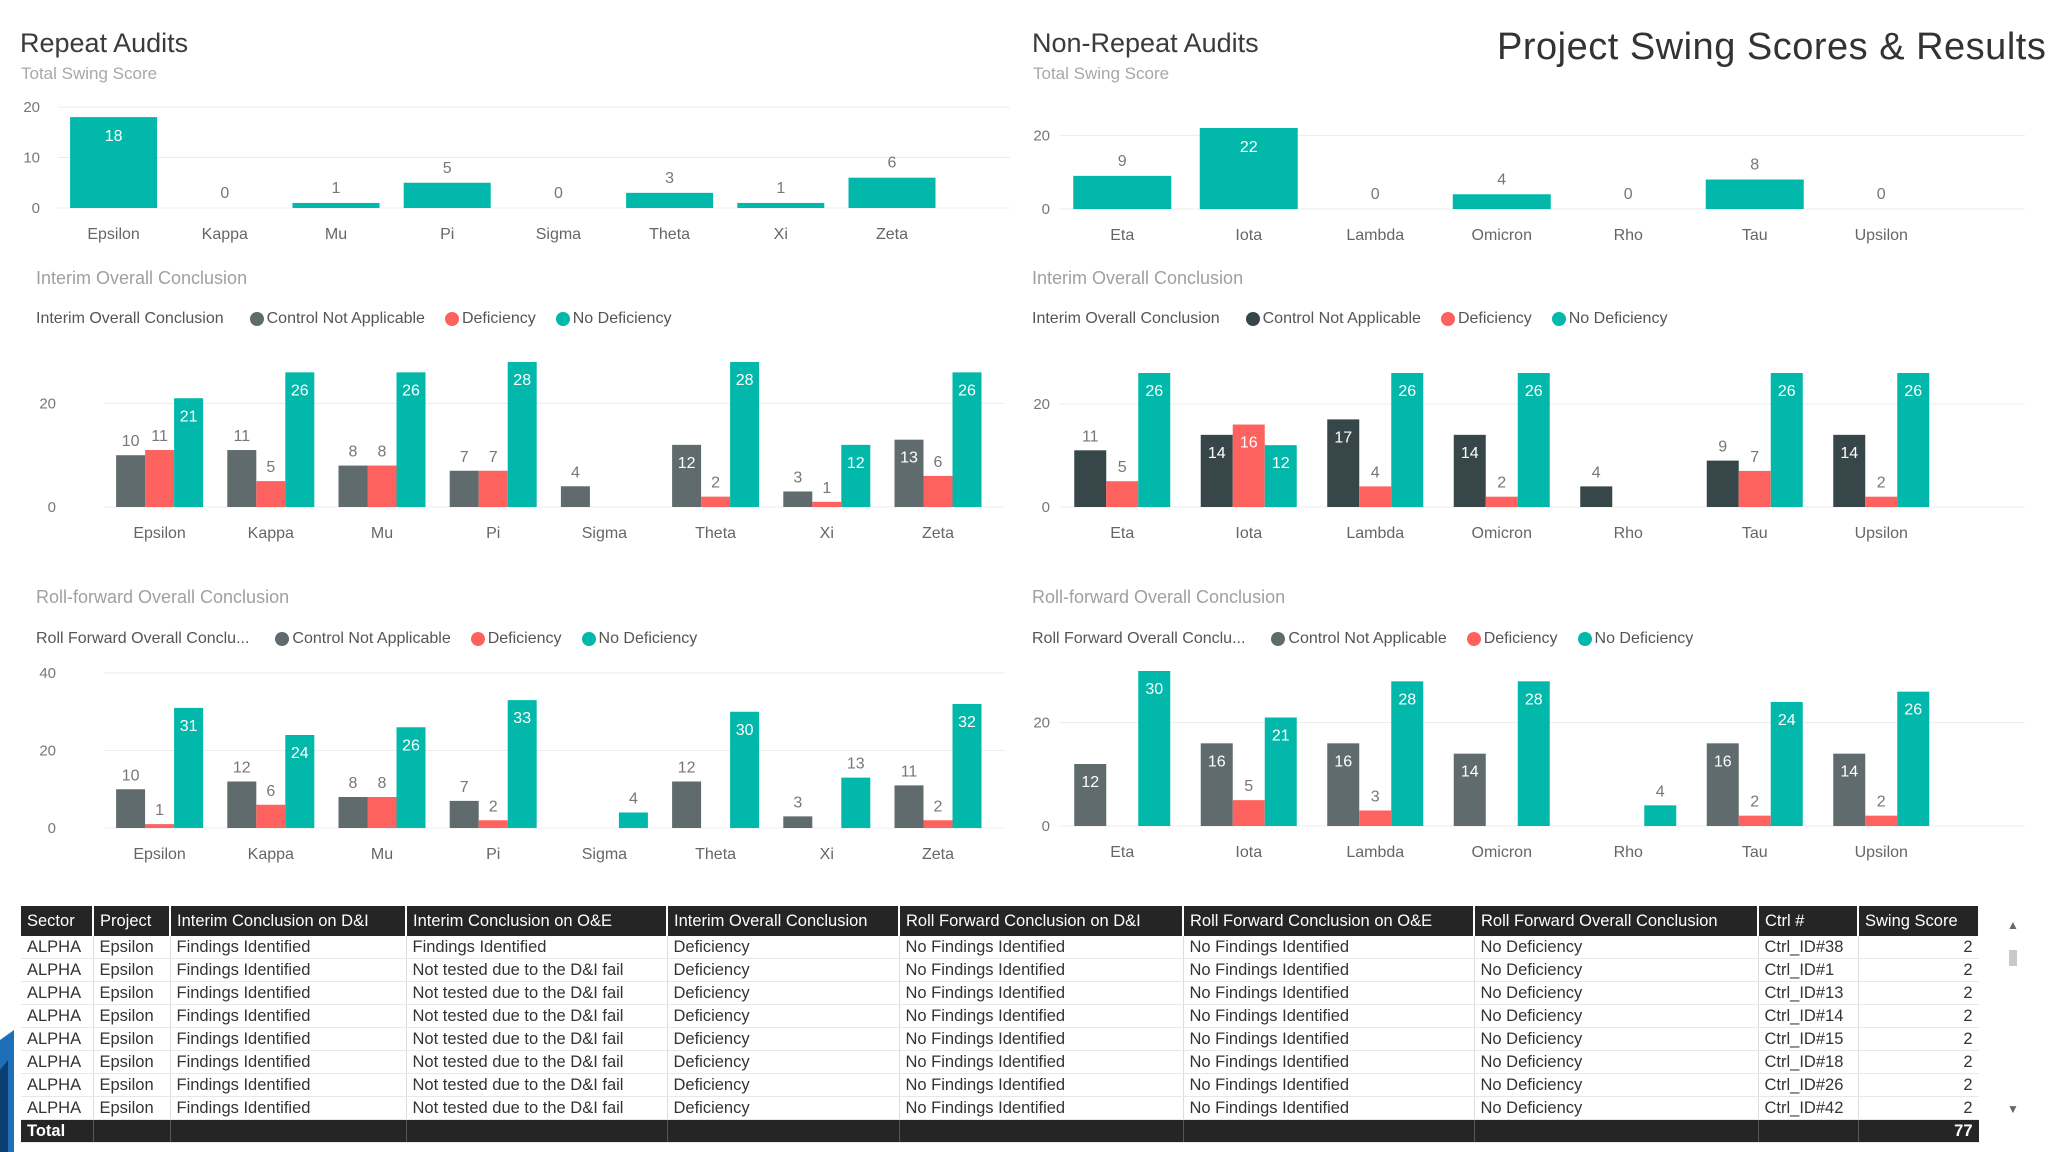  Describe the element at coordinates (2013, 925) in the screenshot. I see `scroll-up-icon: ▲` at that location.